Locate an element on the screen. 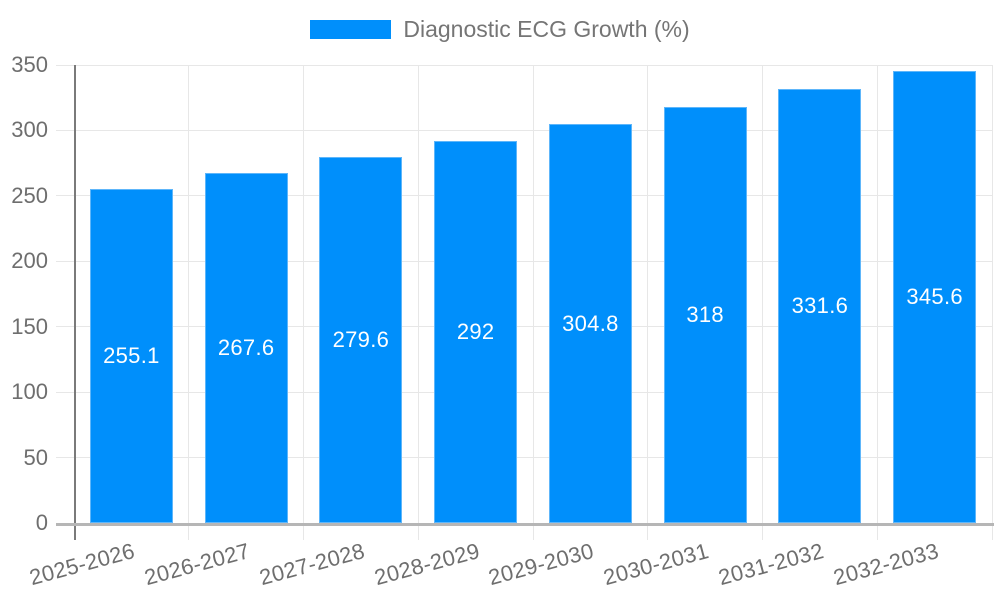 This screenshot has width=1000, height=600. bar: 279.6 is located at coordinates (361, 340).